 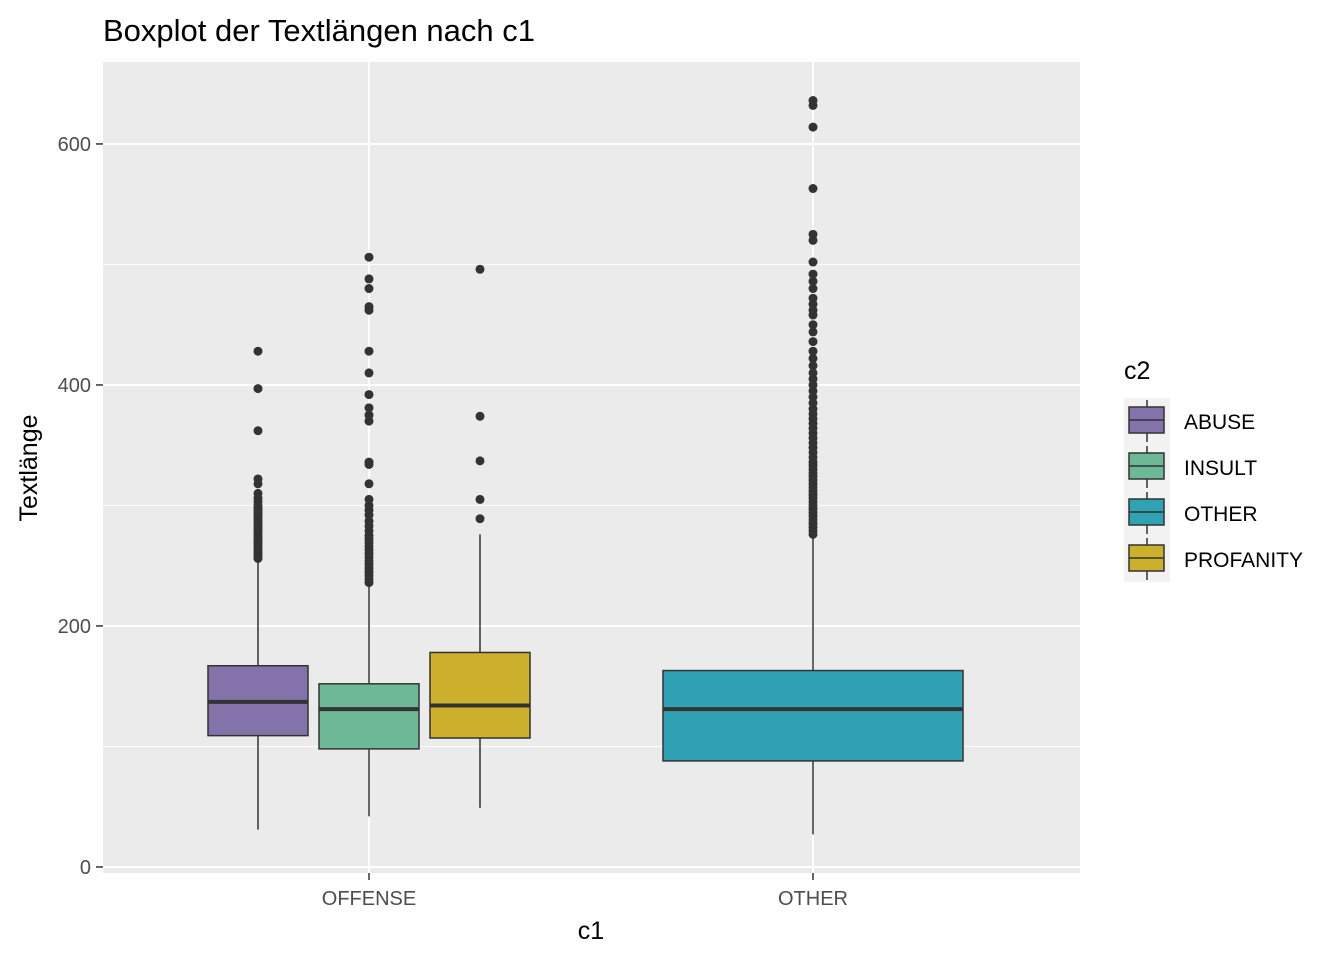 What do you see at coordinates (480, 536) in the screenshot?
I see `box-offense-profanity` at bounding box center [480, 536].